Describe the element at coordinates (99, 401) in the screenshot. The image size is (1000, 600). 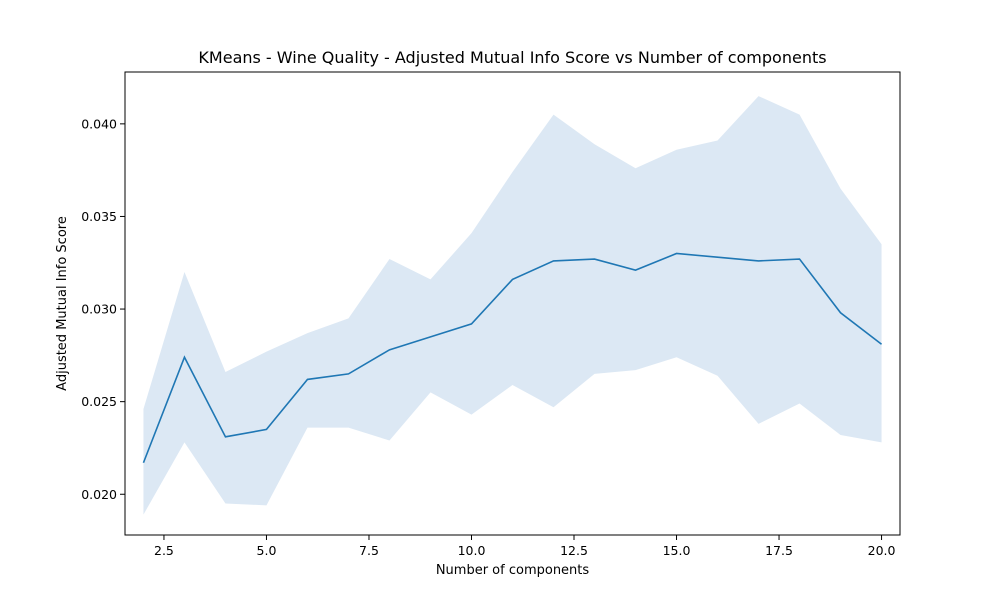
I see `y-tick-label: 0.025` at that location.